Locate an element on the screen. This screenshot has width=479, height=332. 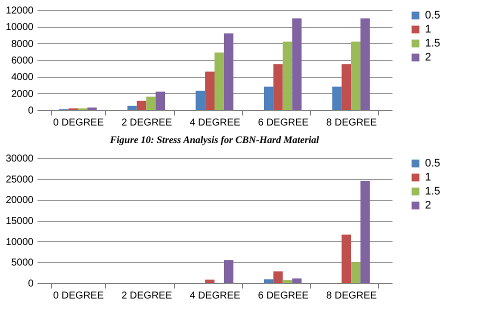
y-tick-label: 8000 is located at coordinates (22, 44).